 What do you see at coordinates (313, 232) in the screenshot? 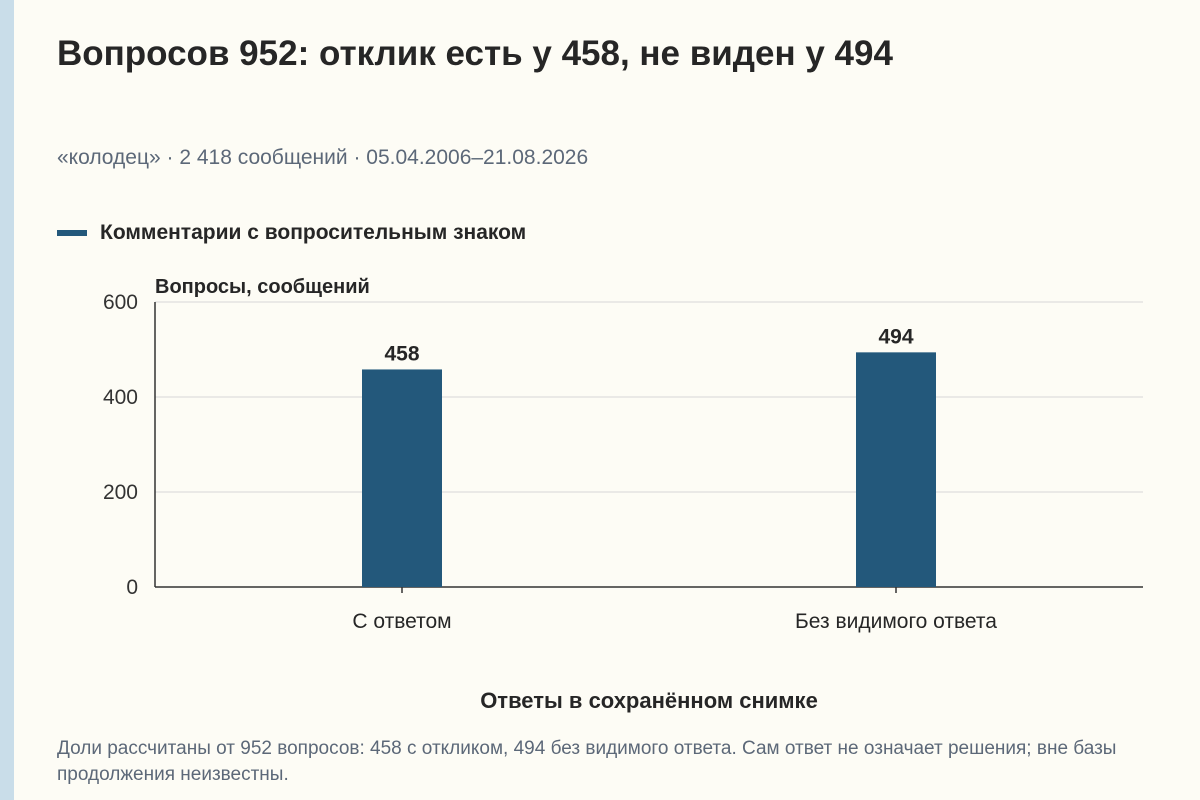
I see `legend-label: Комментарии с вопросительным знаком` at bounding box center [313, 232].